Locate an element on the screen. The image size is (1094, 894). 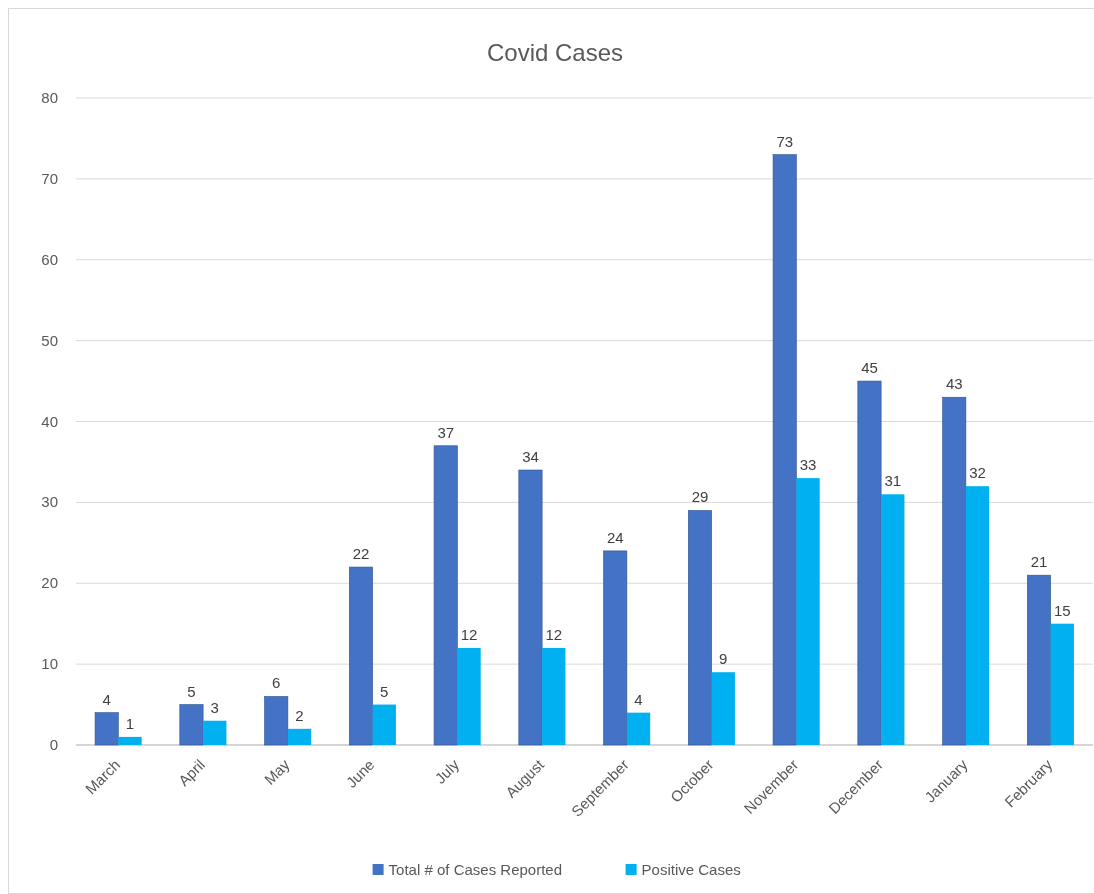
data-label: 31 is located at coordinates (893, 481).